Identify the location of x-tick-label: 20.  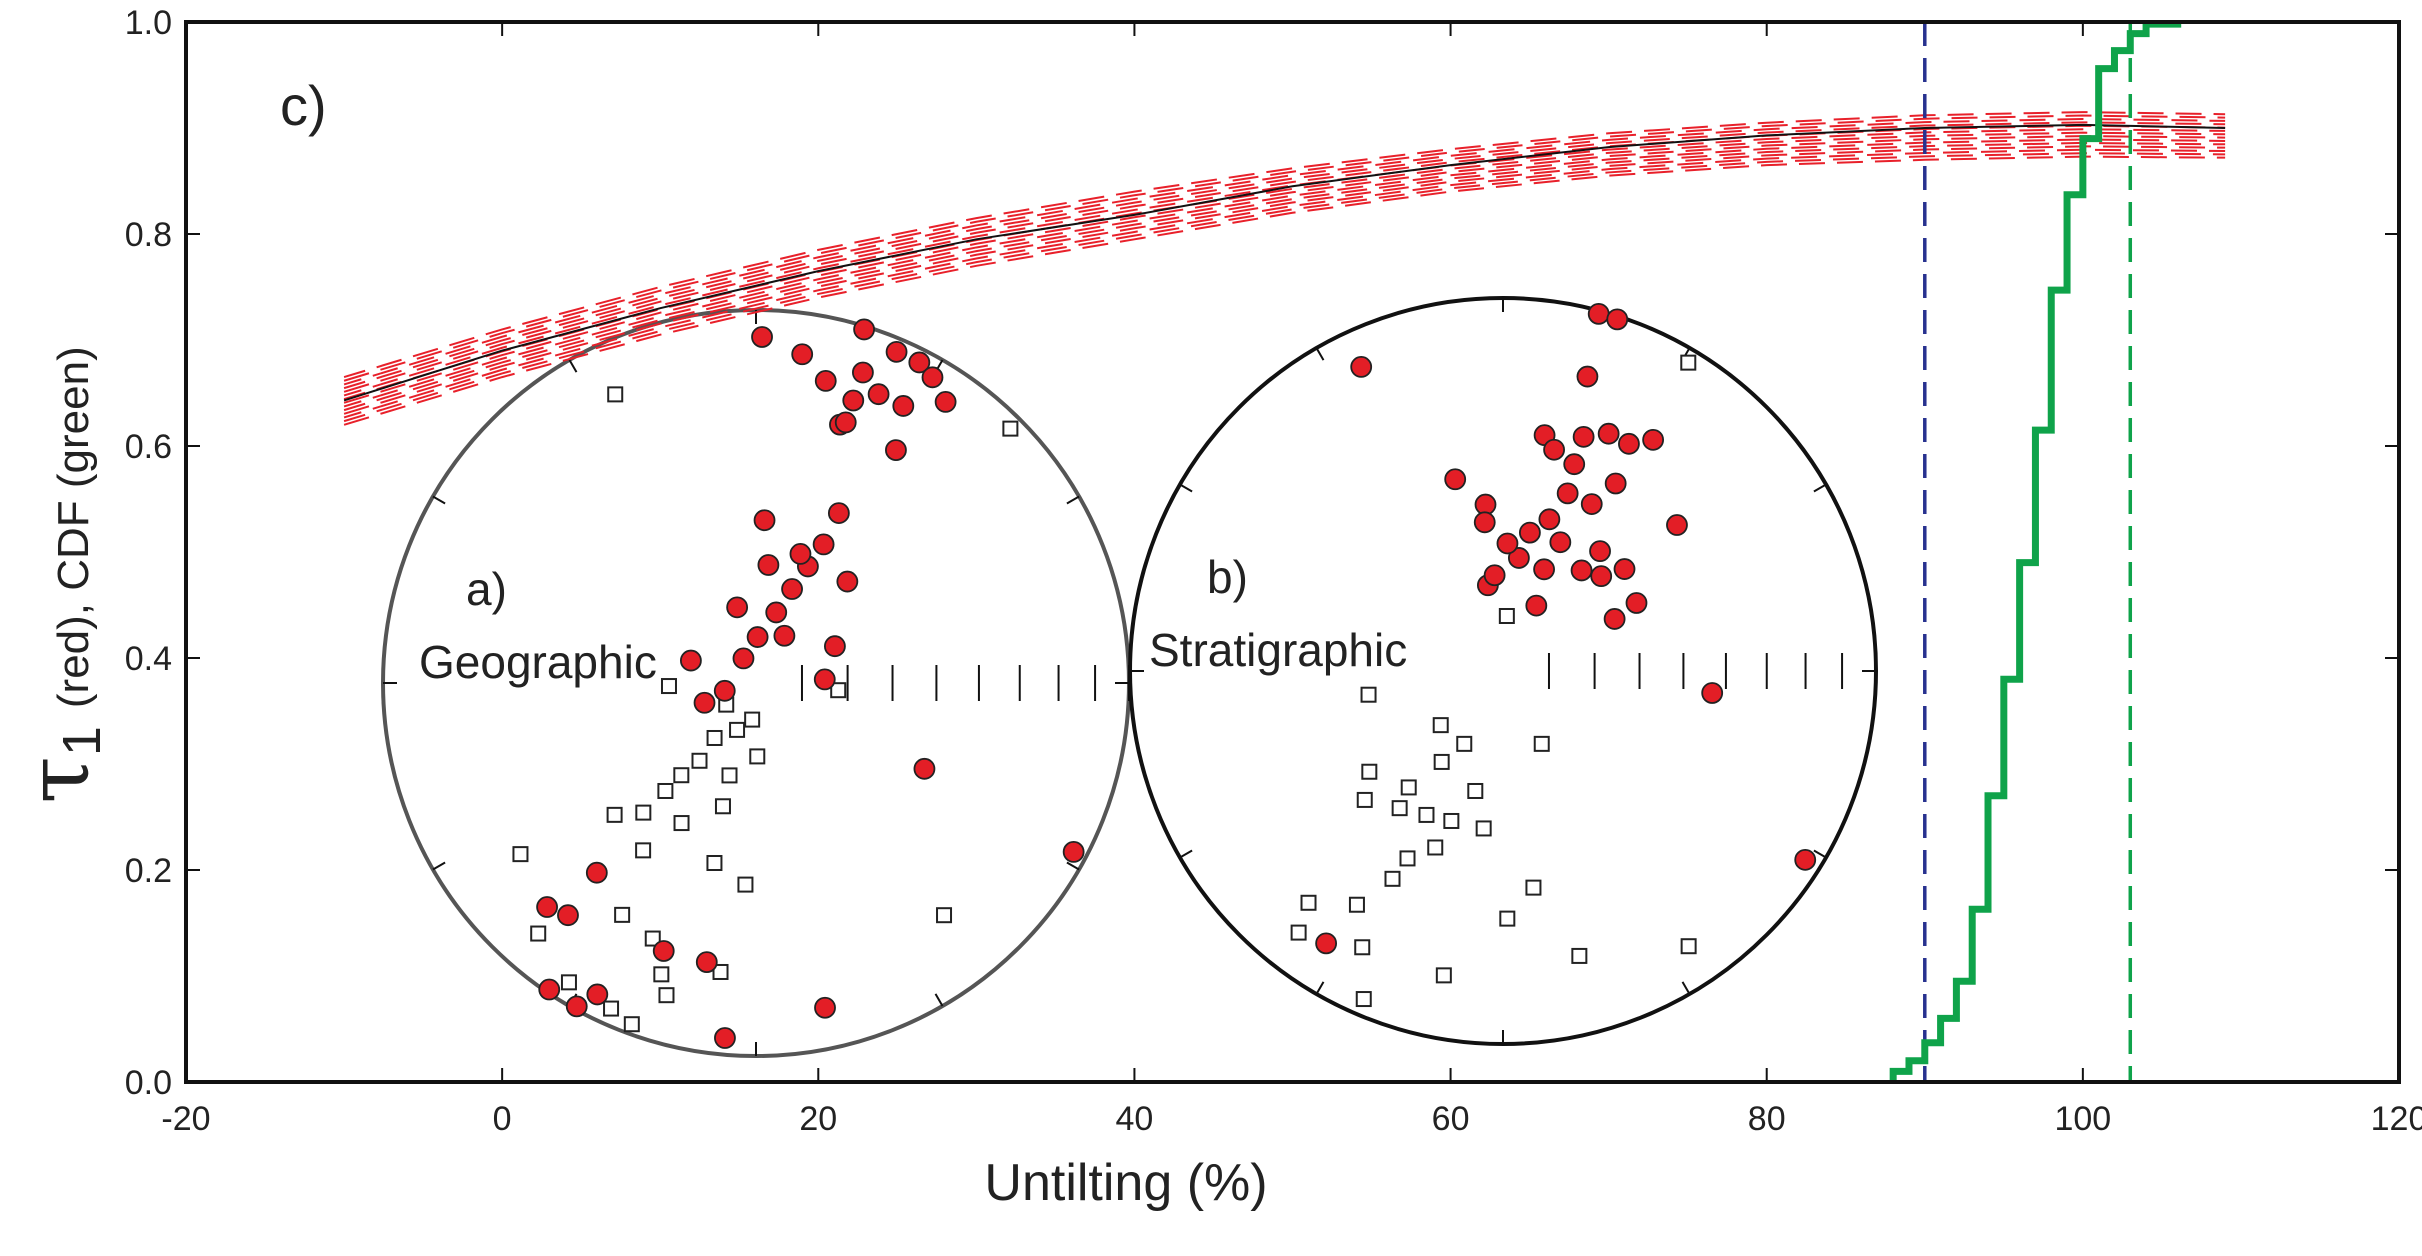
(818, 1119).